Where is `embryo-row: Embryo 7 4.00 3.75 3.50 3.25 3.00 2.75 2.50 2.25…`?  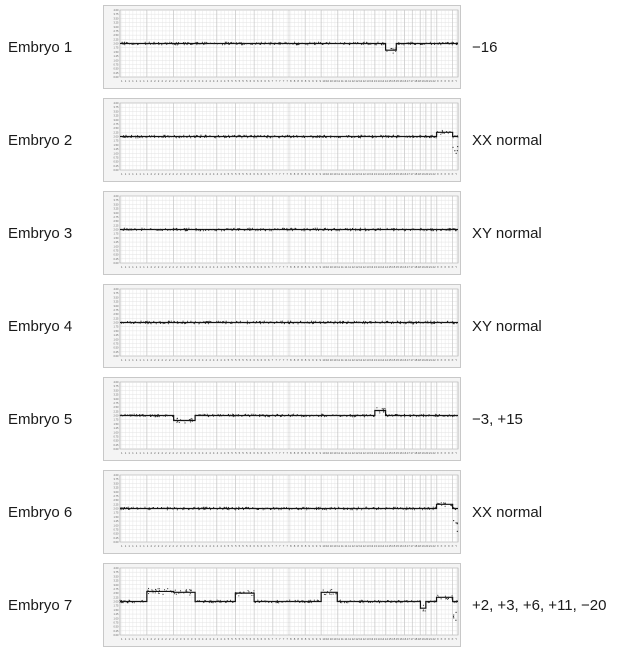
embryo-row: Embryo 7 4.00 3.75 3.50 3.25 3.00 2.75 2.50 2.25… is located at coordinates (315, 605).